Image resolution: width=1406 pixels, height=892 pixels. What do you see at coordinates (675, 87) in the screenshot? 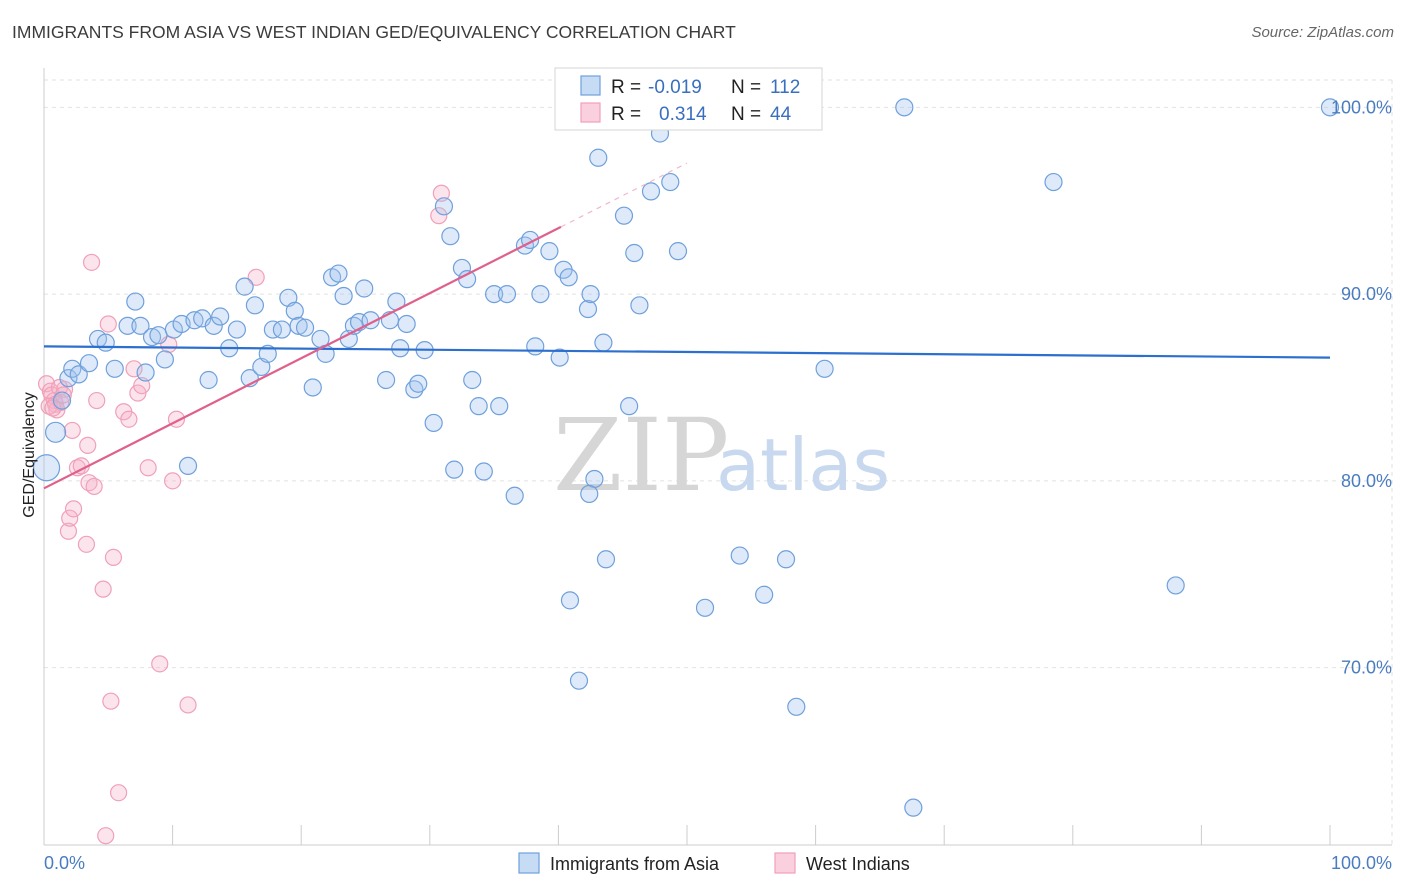
I see `legend-r-value-asia: -0.019` at bounding box center [675, 87].